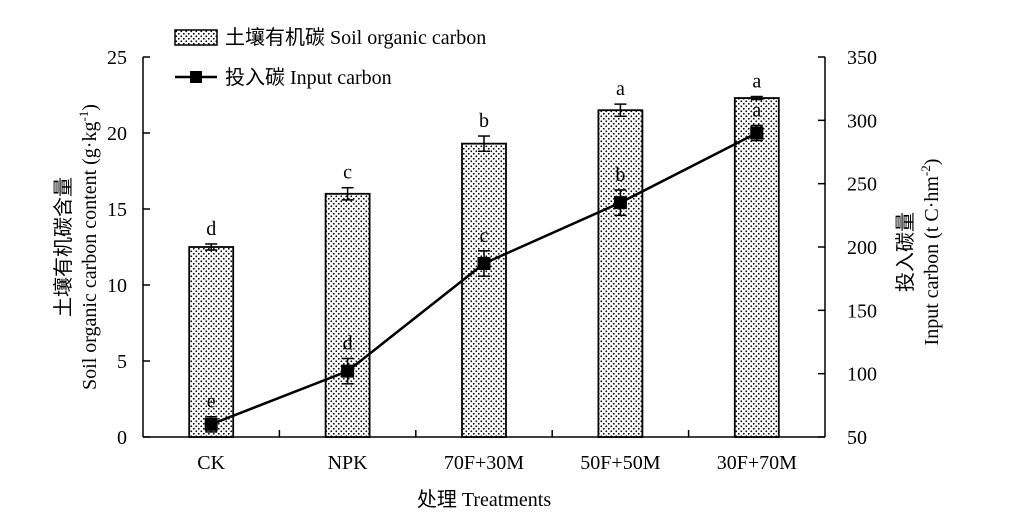 The width and height of the screenshot is (1017, 531). I want to click on y-right-tick-label: 50, so click(857, 438).